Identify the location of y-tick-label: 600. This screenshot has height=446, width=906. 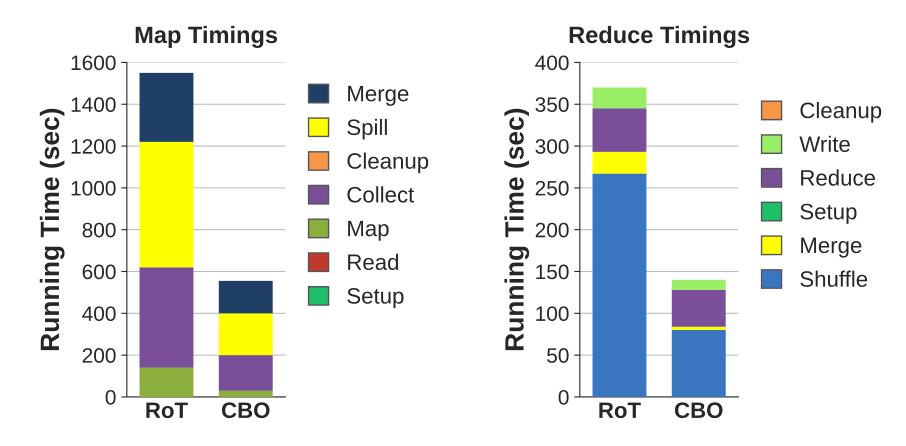
(99, 272).